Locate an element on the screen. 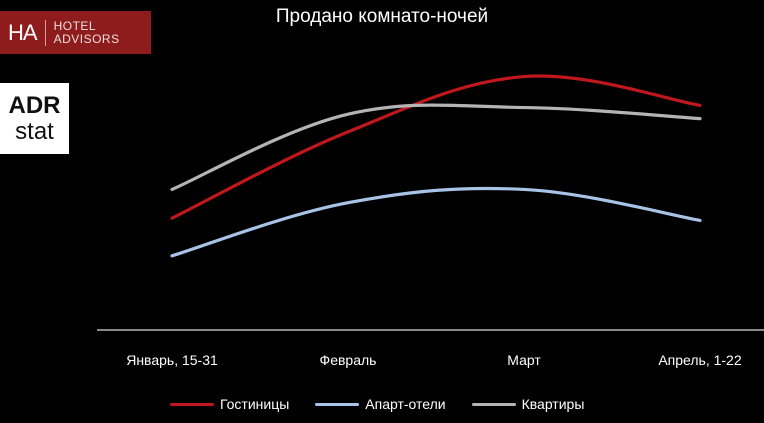 The image size is (764, 423). adr-stat-logo-line1: ADR is located at coordinates (34, 105).